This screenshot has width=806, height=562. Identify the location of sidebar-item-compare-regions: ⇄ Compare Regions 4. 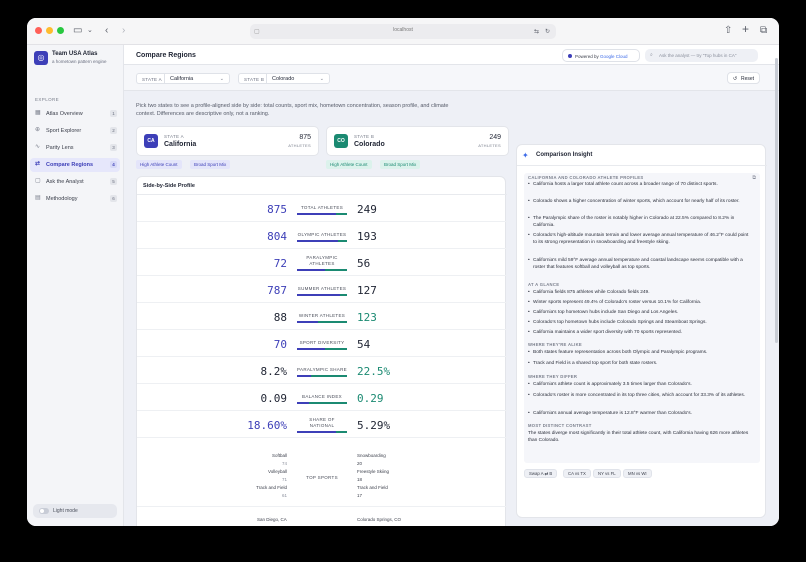
(75, 165).